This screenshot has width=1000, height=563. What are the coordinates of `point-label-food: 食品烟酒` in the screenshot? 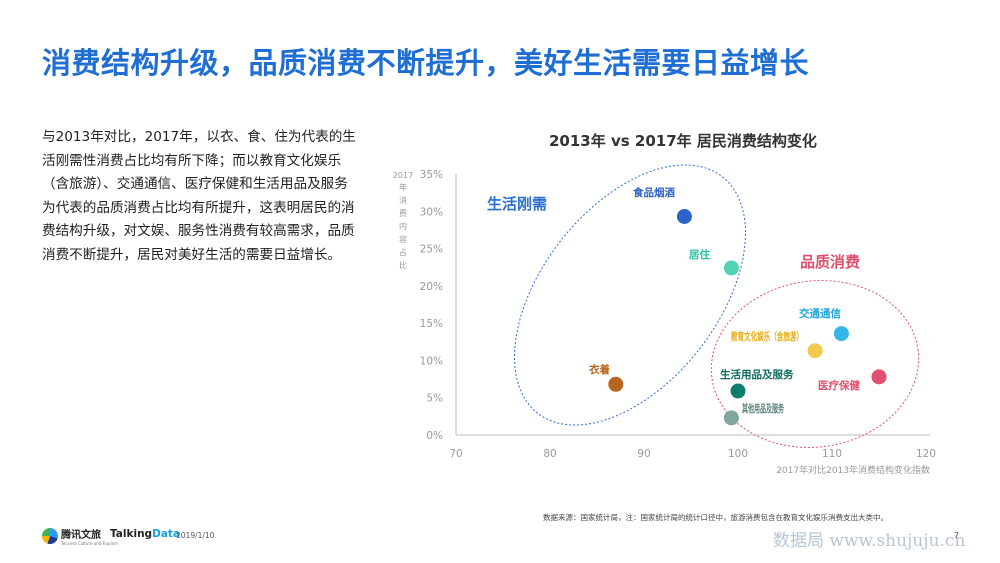 It's located at (653, 192).